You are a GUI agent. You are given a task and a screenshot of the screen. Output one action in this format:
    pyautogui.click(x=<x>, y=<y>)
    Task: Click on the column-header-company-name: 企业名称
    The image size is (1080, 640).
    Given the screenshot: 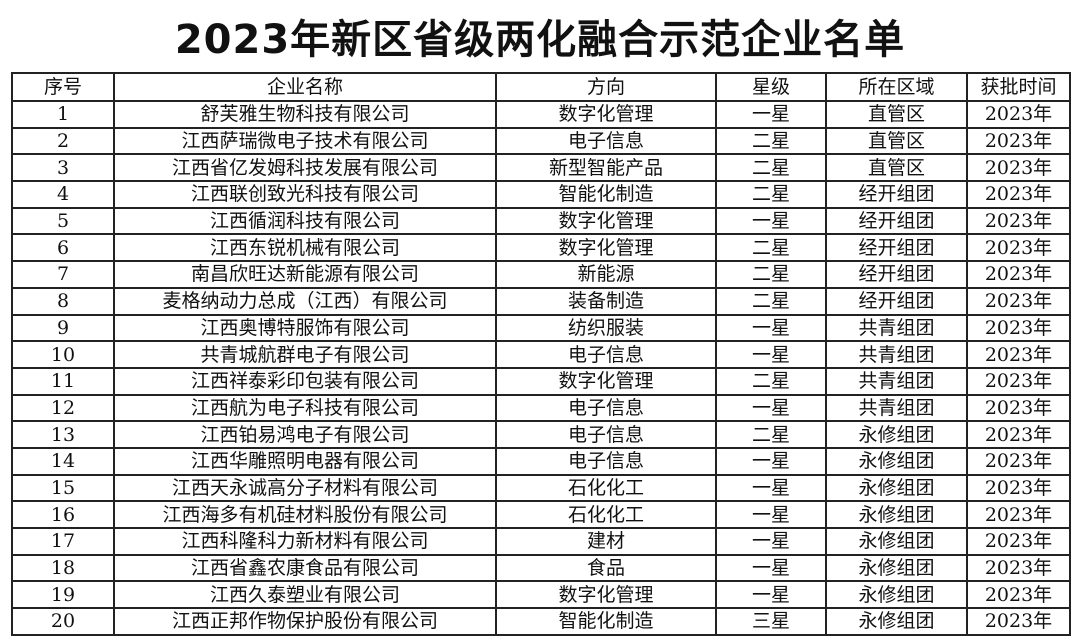 What is the action you would take?
    pyautogui.click(x=305, y=87)
    